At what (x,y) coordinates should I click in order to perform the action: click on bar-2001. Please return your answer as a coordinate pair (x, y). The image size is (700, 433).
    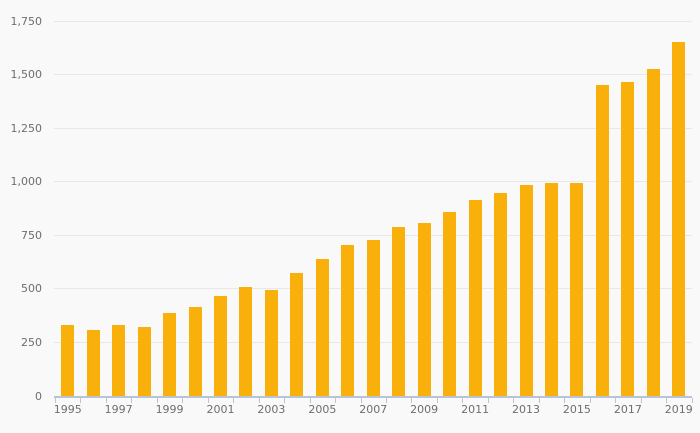
    Looking at the image, I should click on (220, 346).